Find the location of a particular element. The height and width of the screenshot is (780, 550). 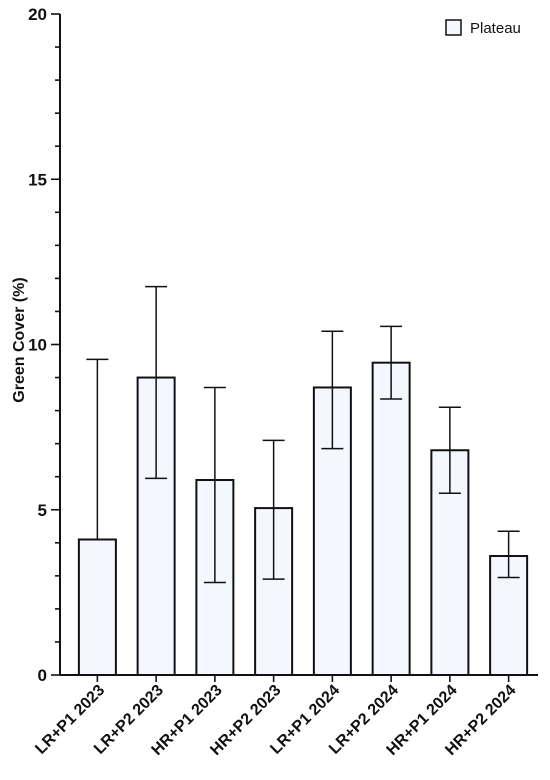

legend-label: Plateau is located at coordinates (495, 28).